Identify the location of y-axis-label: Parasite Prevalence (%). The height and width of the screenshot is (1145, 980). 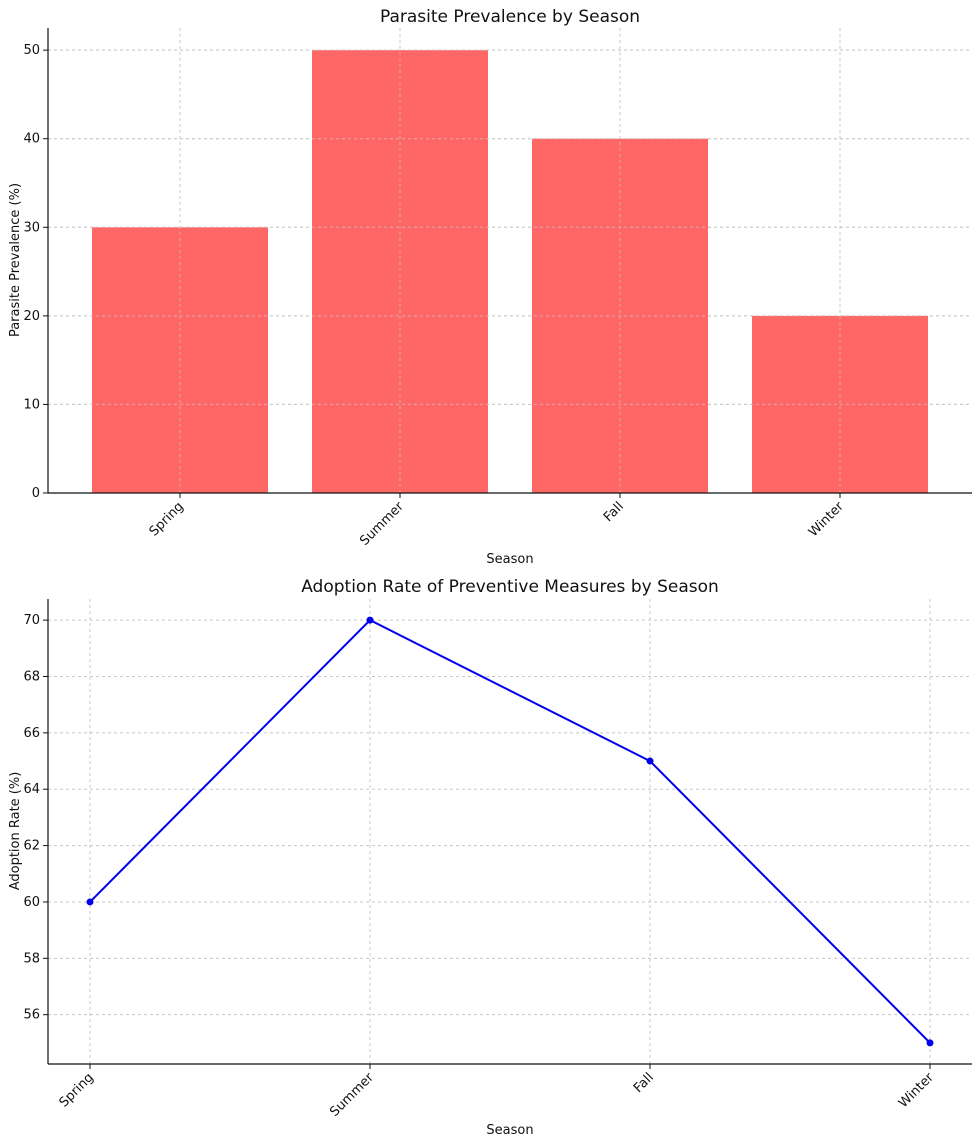
(15, 260).